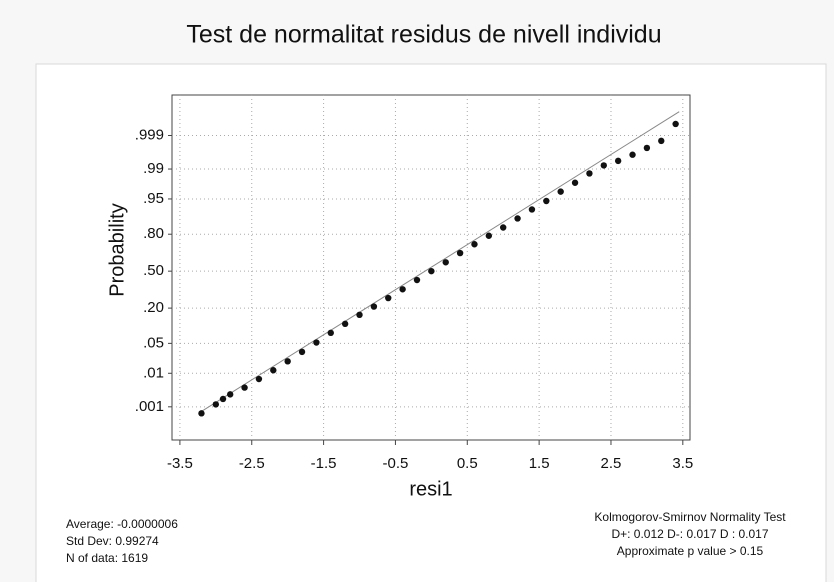 The width and height of the screenshot is (834, 582). What do you see at coordinates (117, 249) in the screenshot?
I see `y-axis-label: Probability` at bounding box center [117, 249].